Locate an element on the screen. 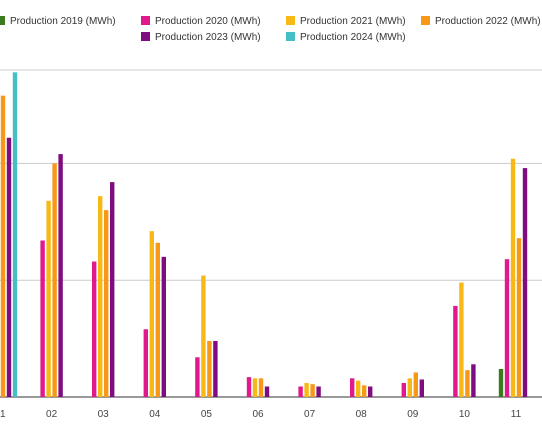 Image resolution: width=542 pixels, height=442 pixels. x-tick-label: 10 is located at coordinates (465, 414).